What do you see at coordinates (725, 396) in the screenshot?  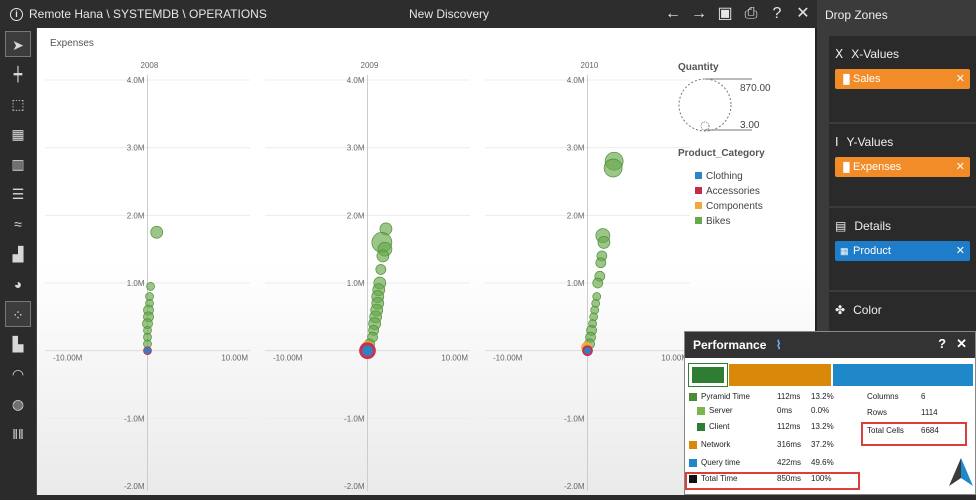 I see `row-name: Pyramid Time` at bounding box center [725, 396].